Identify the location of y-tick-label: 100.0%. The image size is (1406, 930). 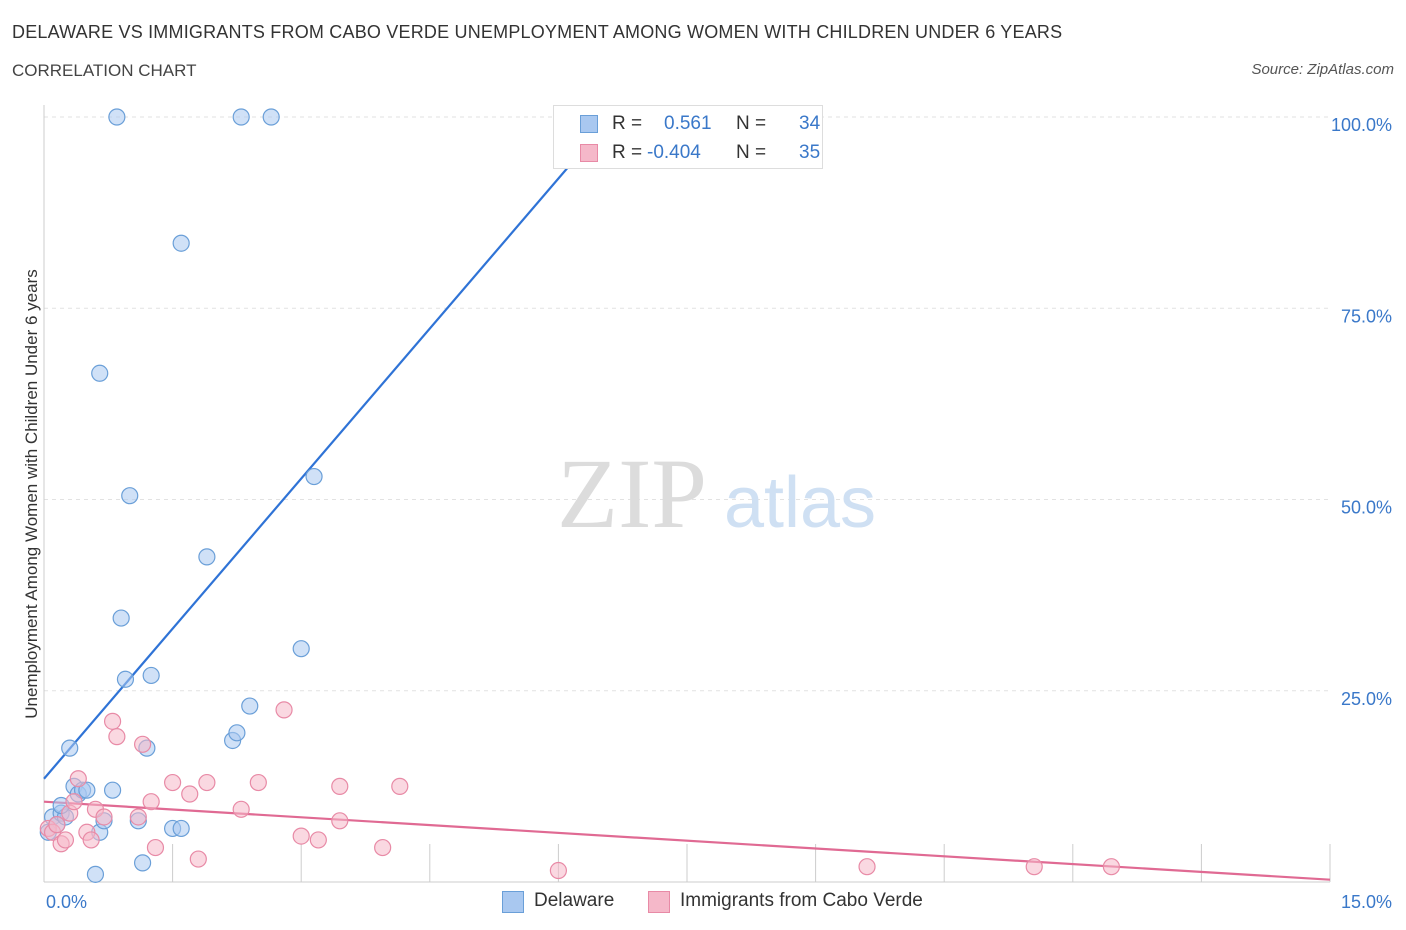
(1361, 125).